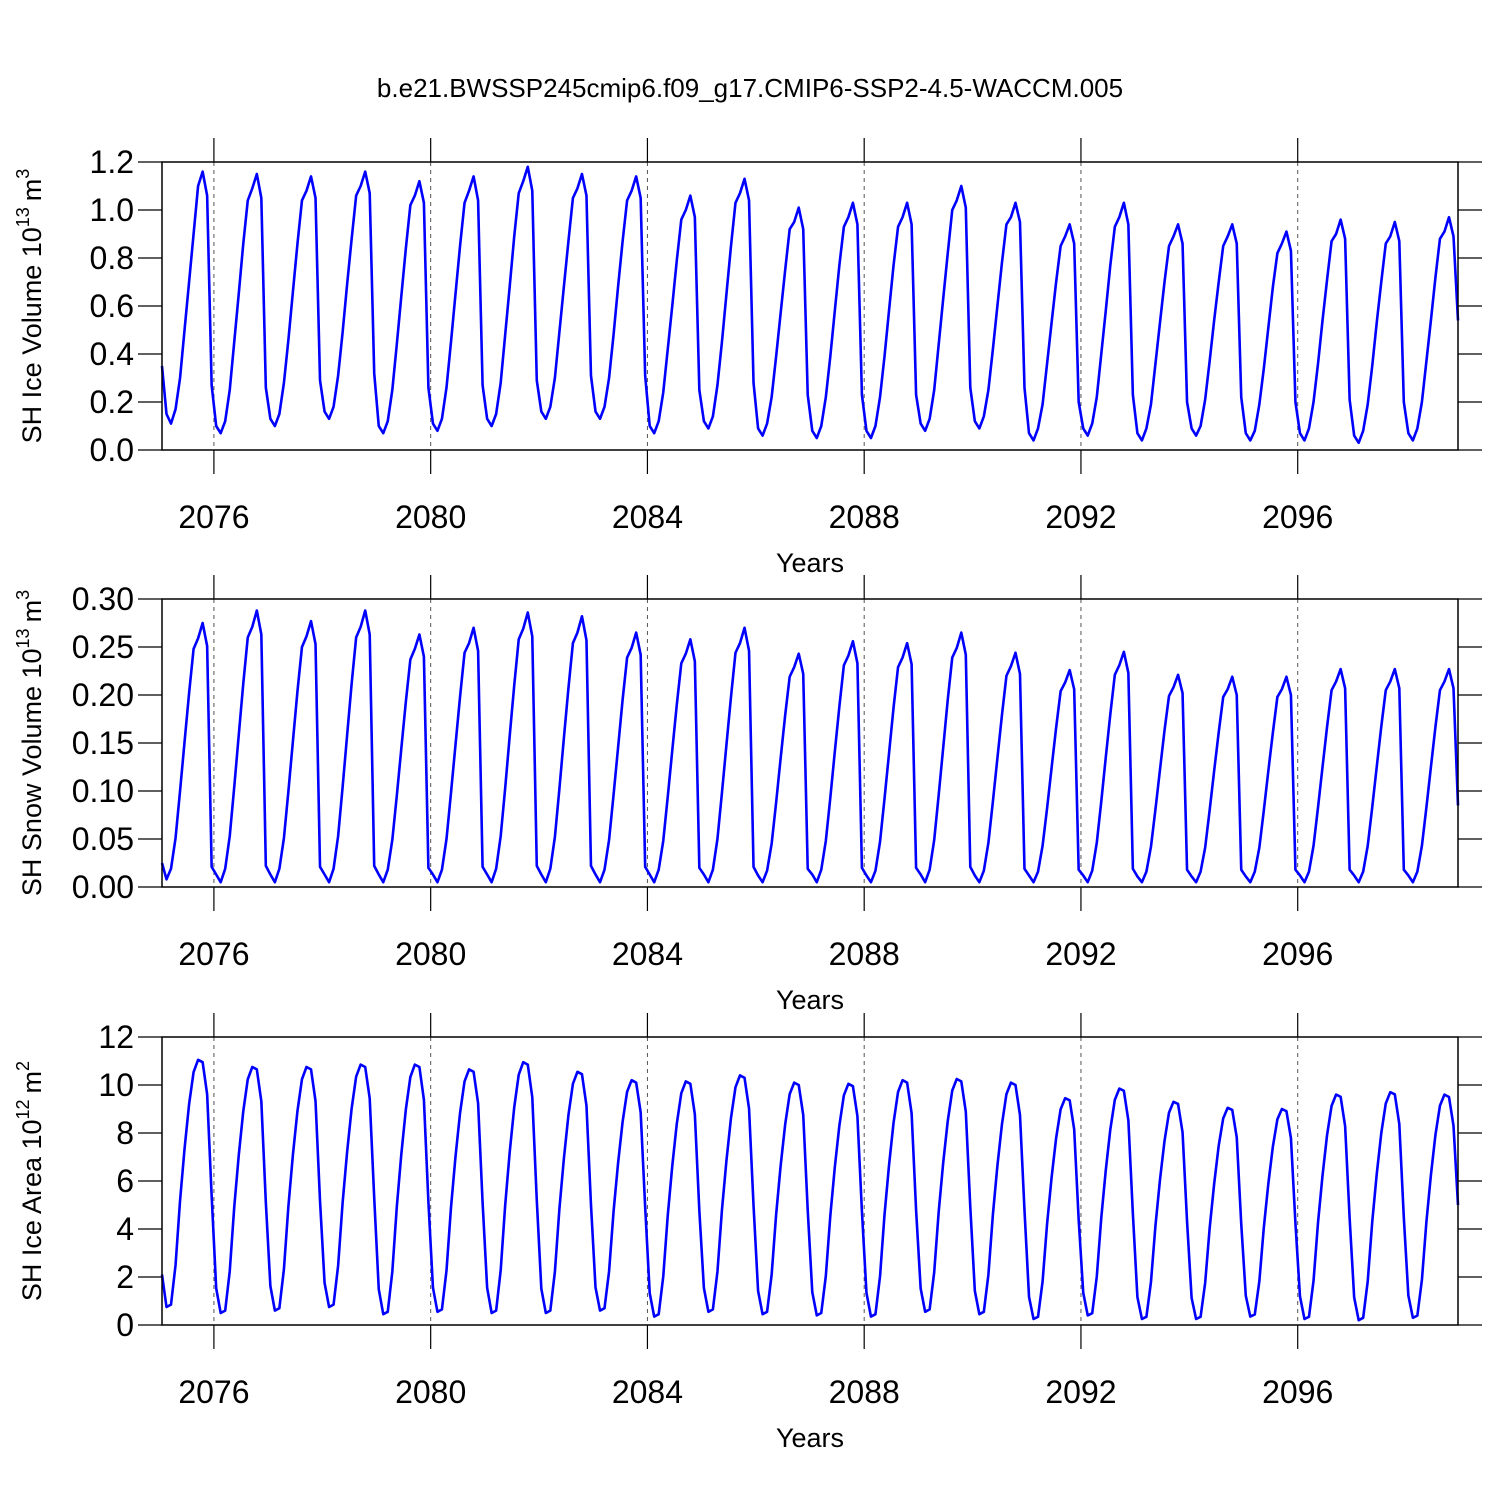  What do you see at coordinates (112, 258) in the screenshot?
I see `y-tick-label: 0.8` at bounding box center [112, 258].